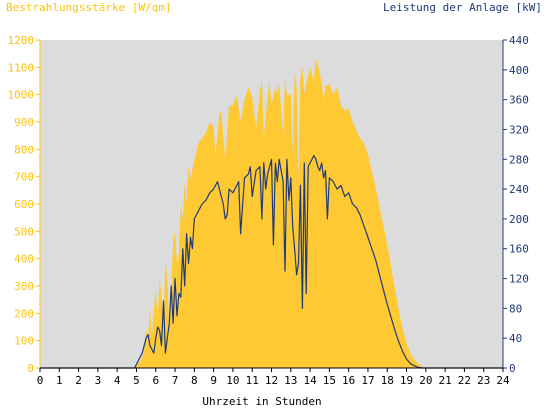 Image resolution: width=544 pixels, height=408 pixels. What do you see at coordinates (310, 380) in the screenshot?
I see `x-tick-label: 14` at bounding box center [310, 380].